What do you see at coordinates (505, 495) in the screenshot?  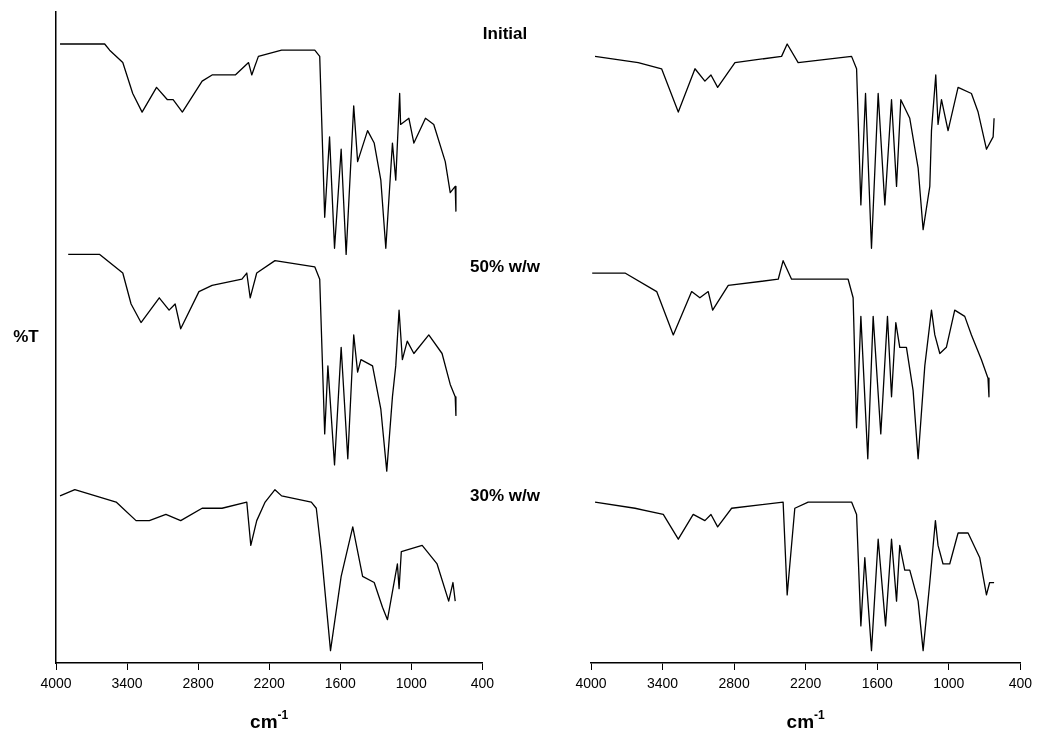 I see `annotation: 30% w/w` at bounding box center [505, 495].